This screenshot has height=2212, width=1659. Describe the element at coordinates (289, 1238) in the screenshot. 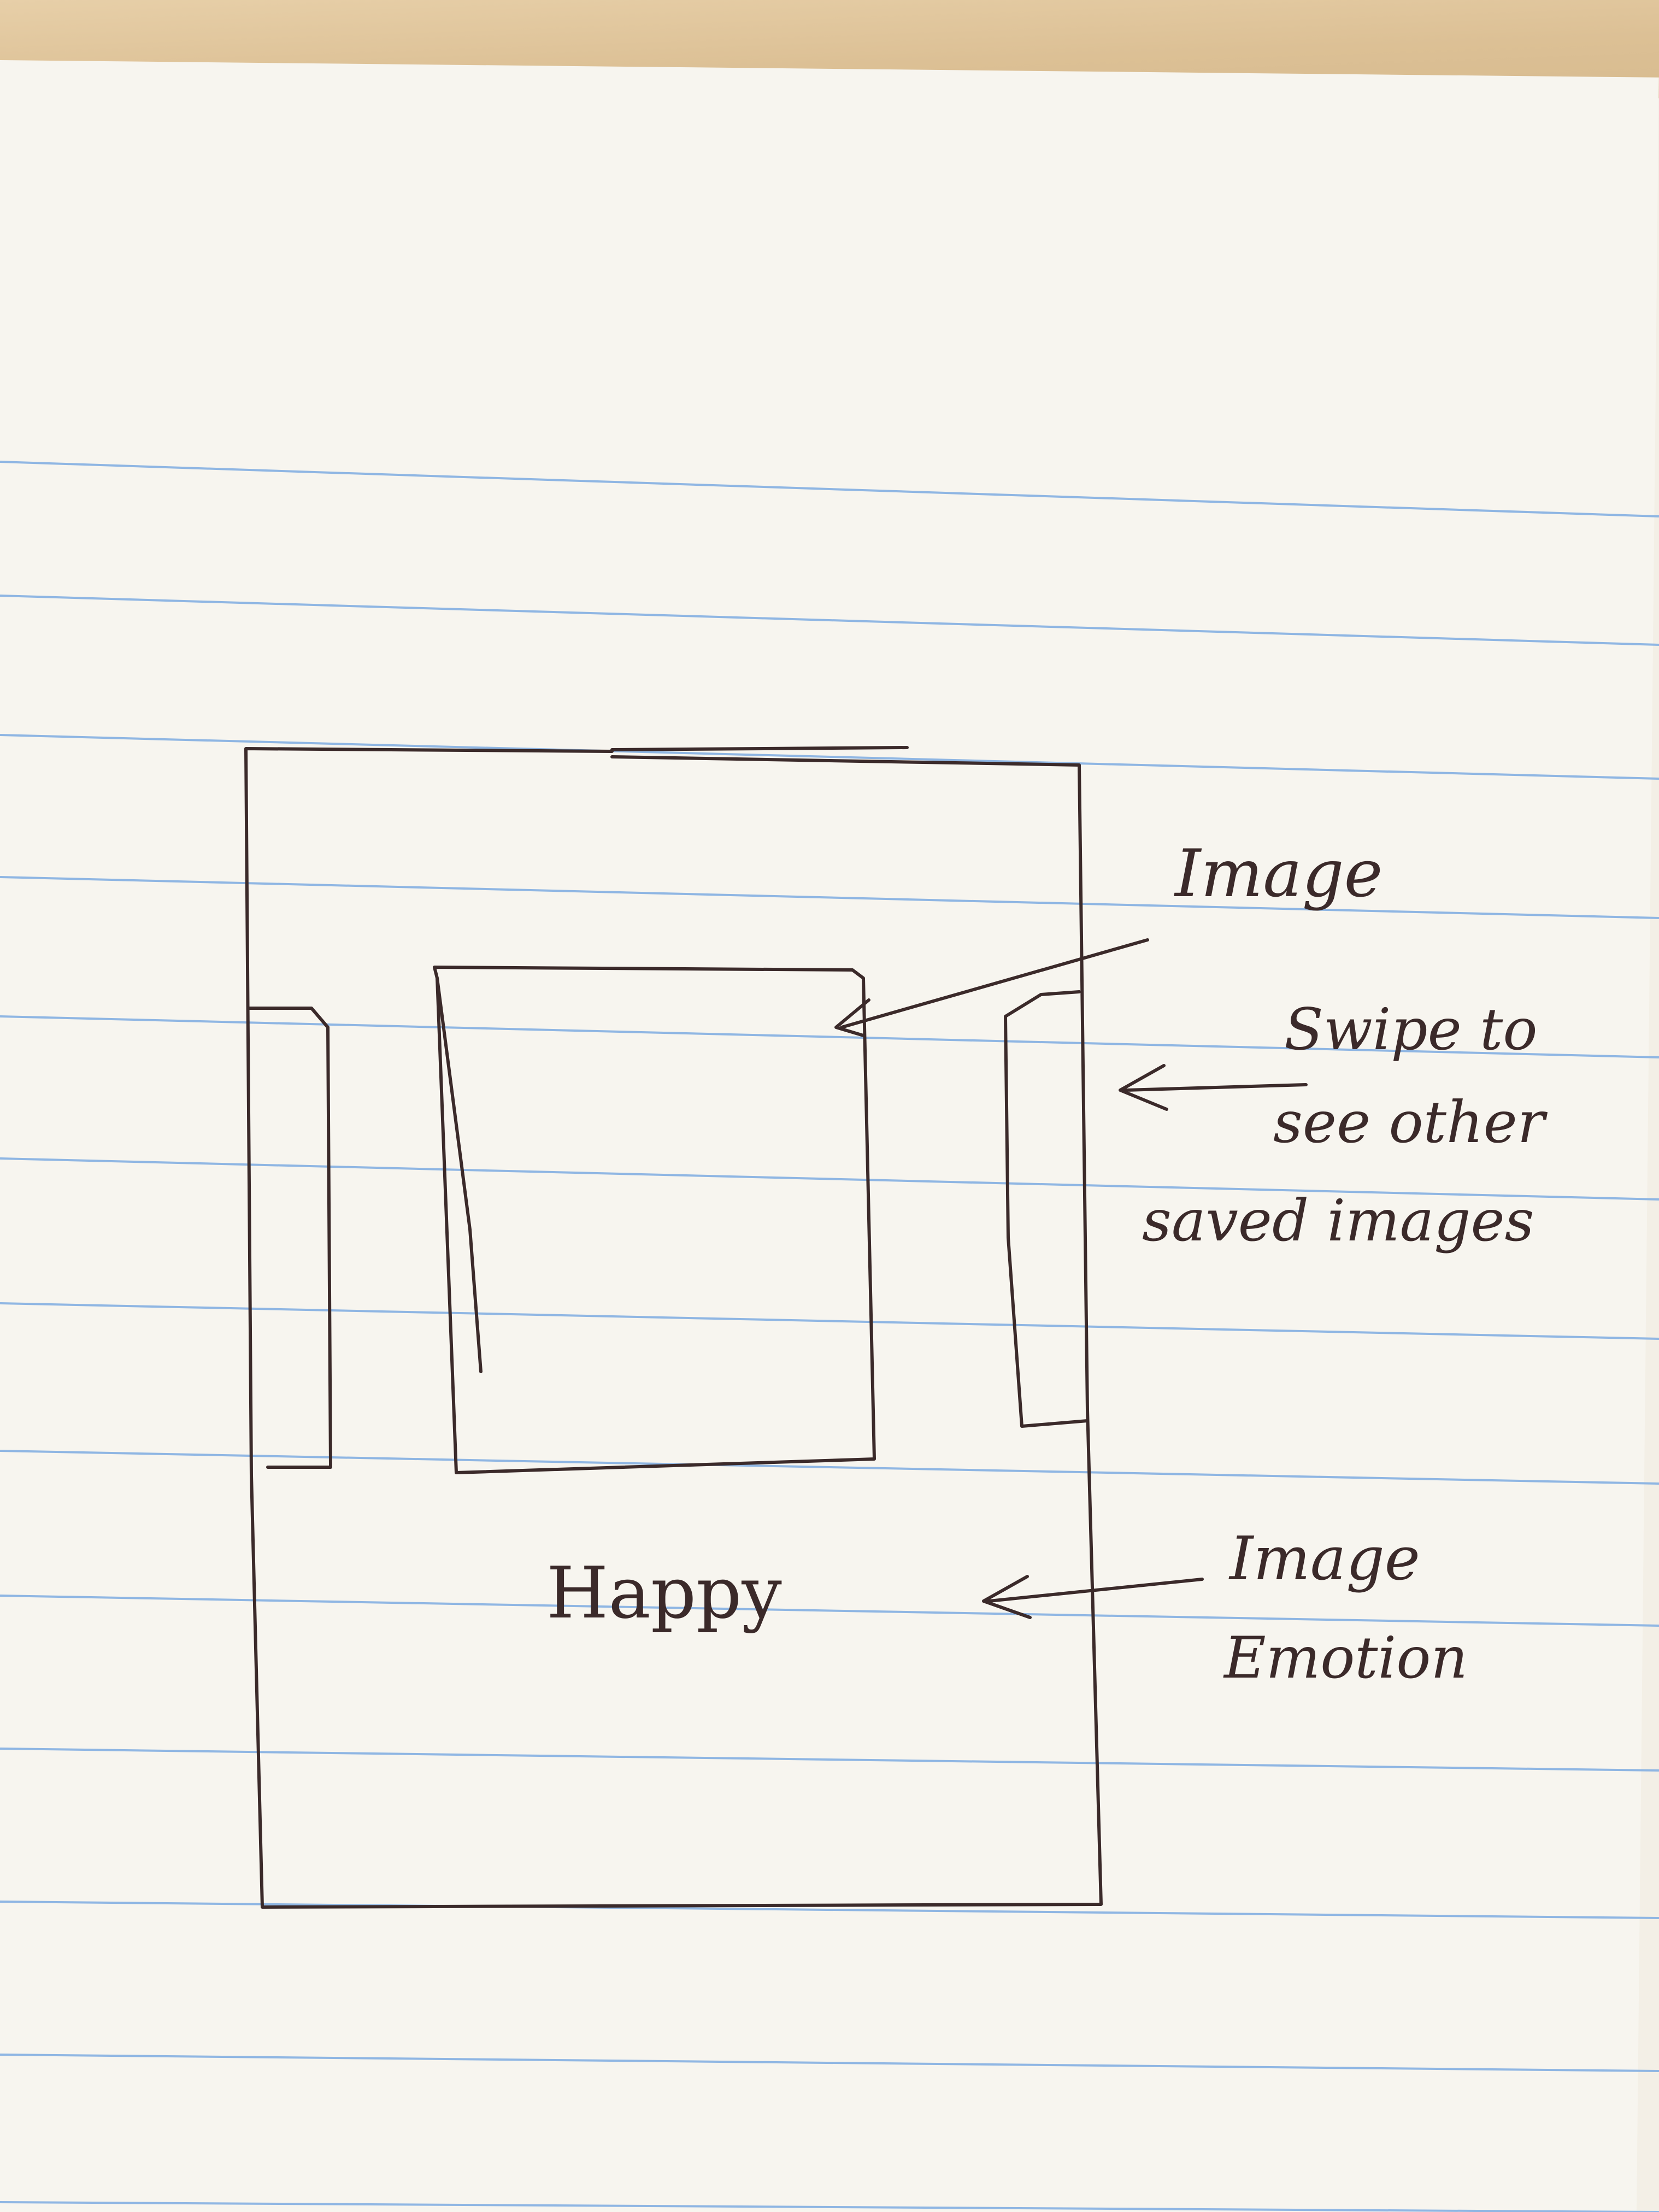

I see `left-adjacent-card` at that location.